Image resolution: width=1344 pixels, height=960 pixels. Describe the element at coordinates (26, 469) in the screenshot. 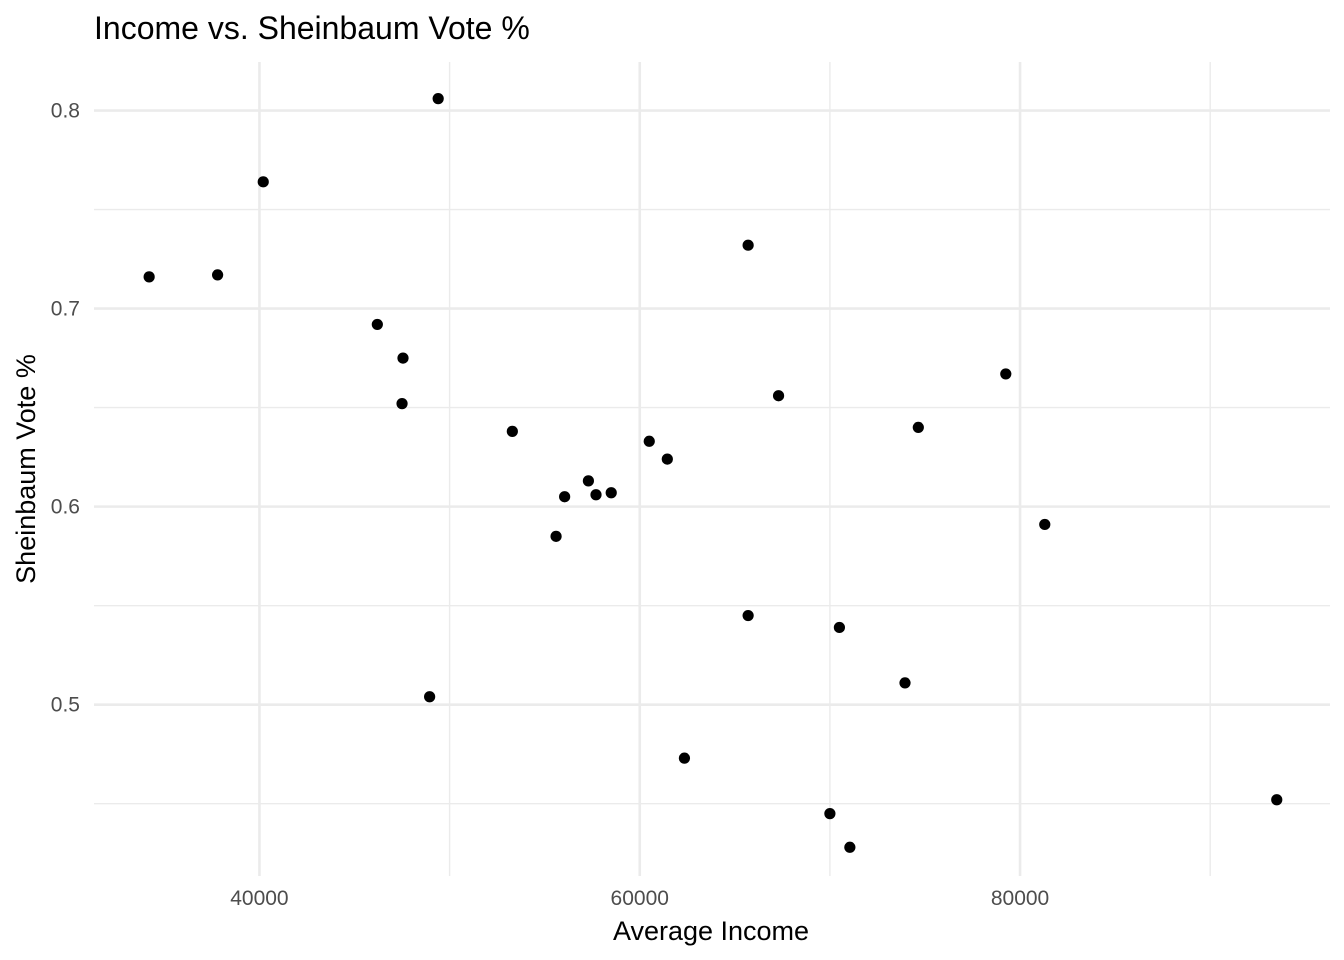

I see `y-axis-title: Sheinbaum Vote %` at that location.